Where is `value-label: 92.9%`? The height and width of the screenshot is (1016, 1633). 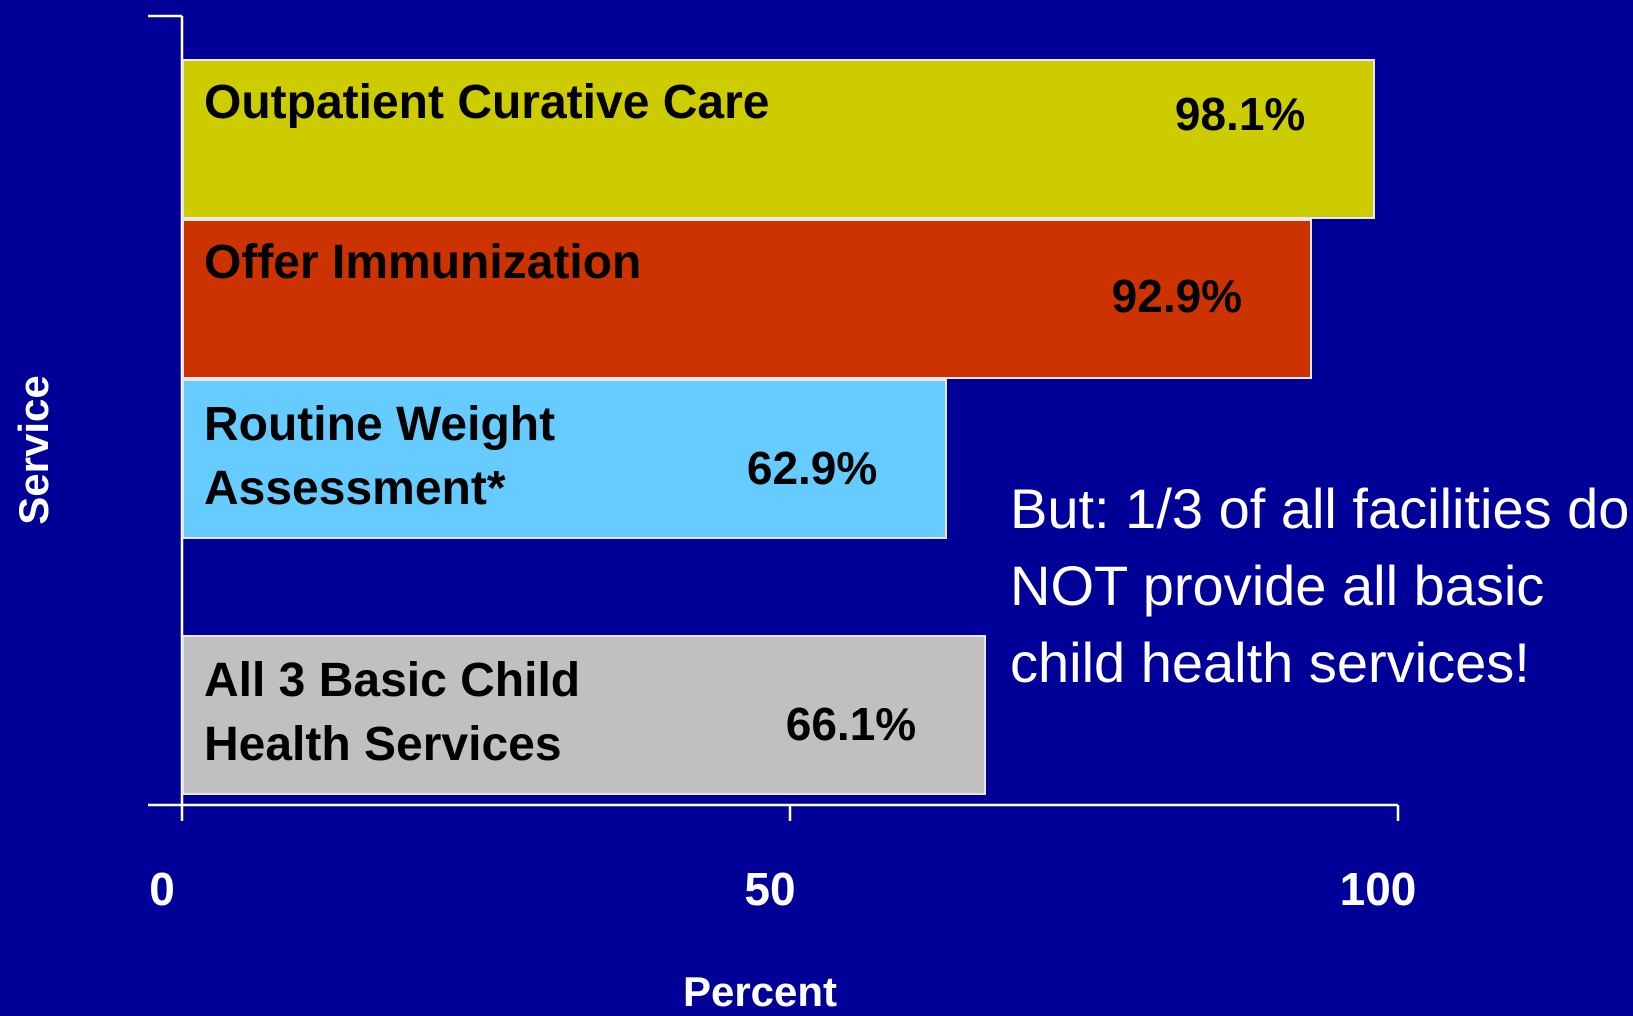
value-label: 92.9% is located at coordinates (1177, 296).